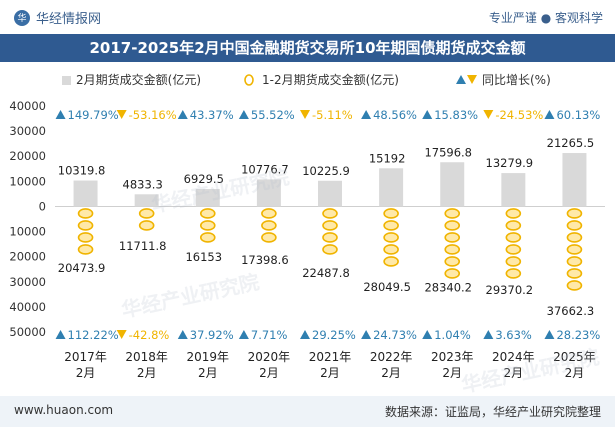  I want to click on legend-label-cumulative: 1-2月期货成交金额(亿元), so click(330, 79).